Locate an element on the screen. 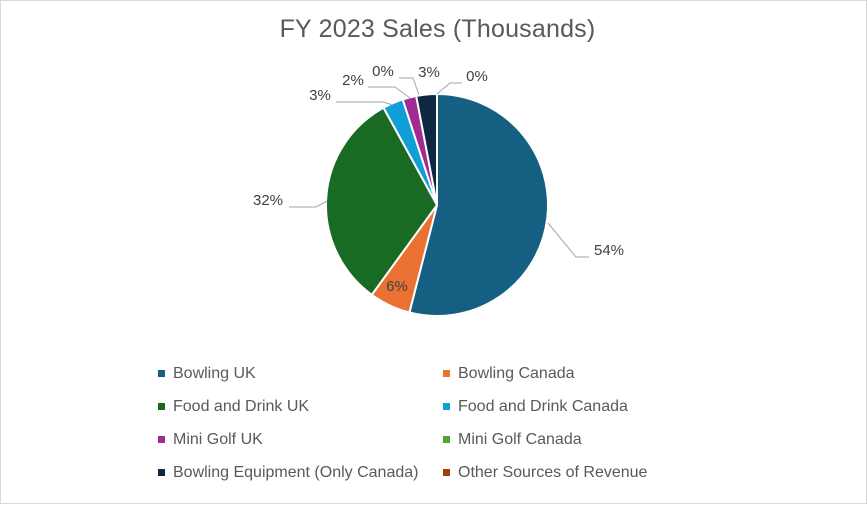  legend-item: Bowling Canada is located at coordinates (580, 373).